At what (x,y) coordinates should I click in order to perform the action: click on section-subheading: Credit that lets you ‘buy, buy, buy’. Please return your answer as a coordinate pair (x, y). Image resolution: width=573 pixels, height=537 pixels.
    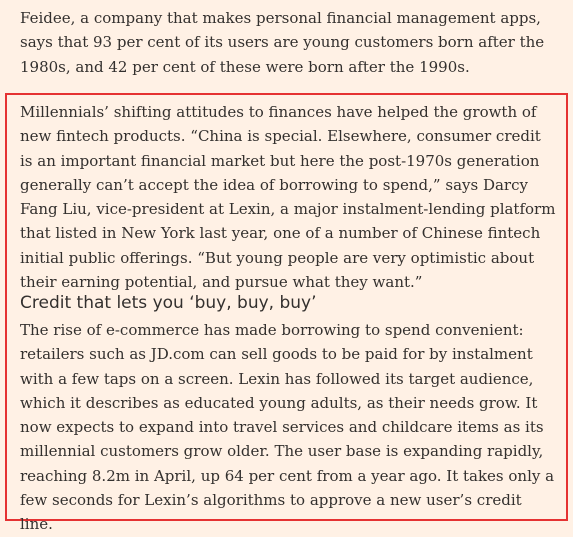
    Looking at the image, I should click on (168, 303).